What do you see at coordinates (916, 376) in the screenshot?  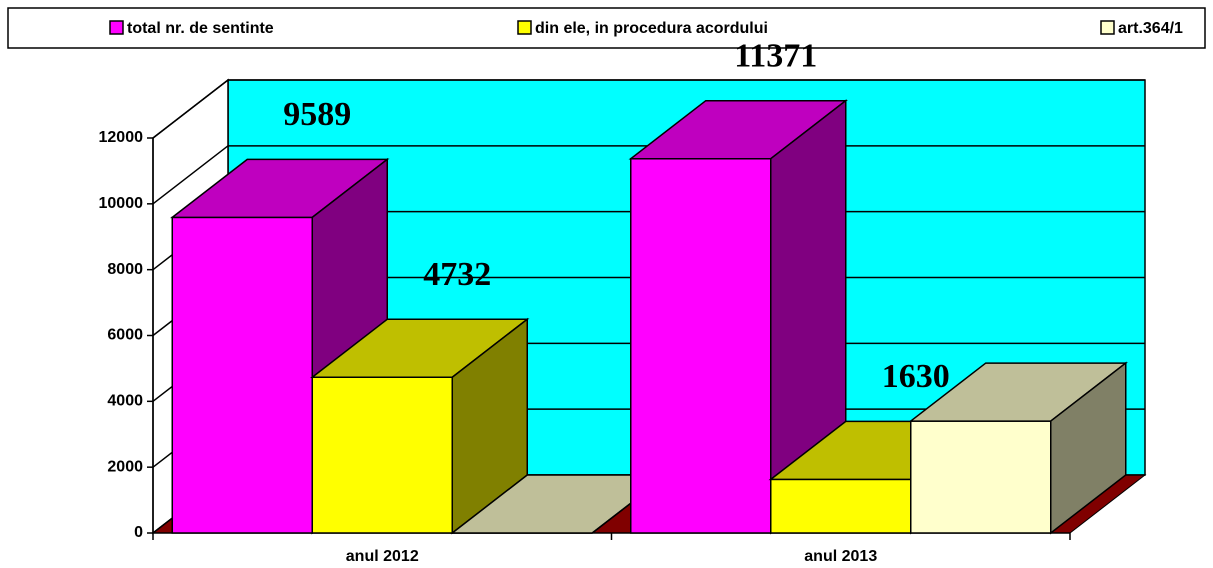 I see `data-label: 1630` at bounding box center [916, 376].